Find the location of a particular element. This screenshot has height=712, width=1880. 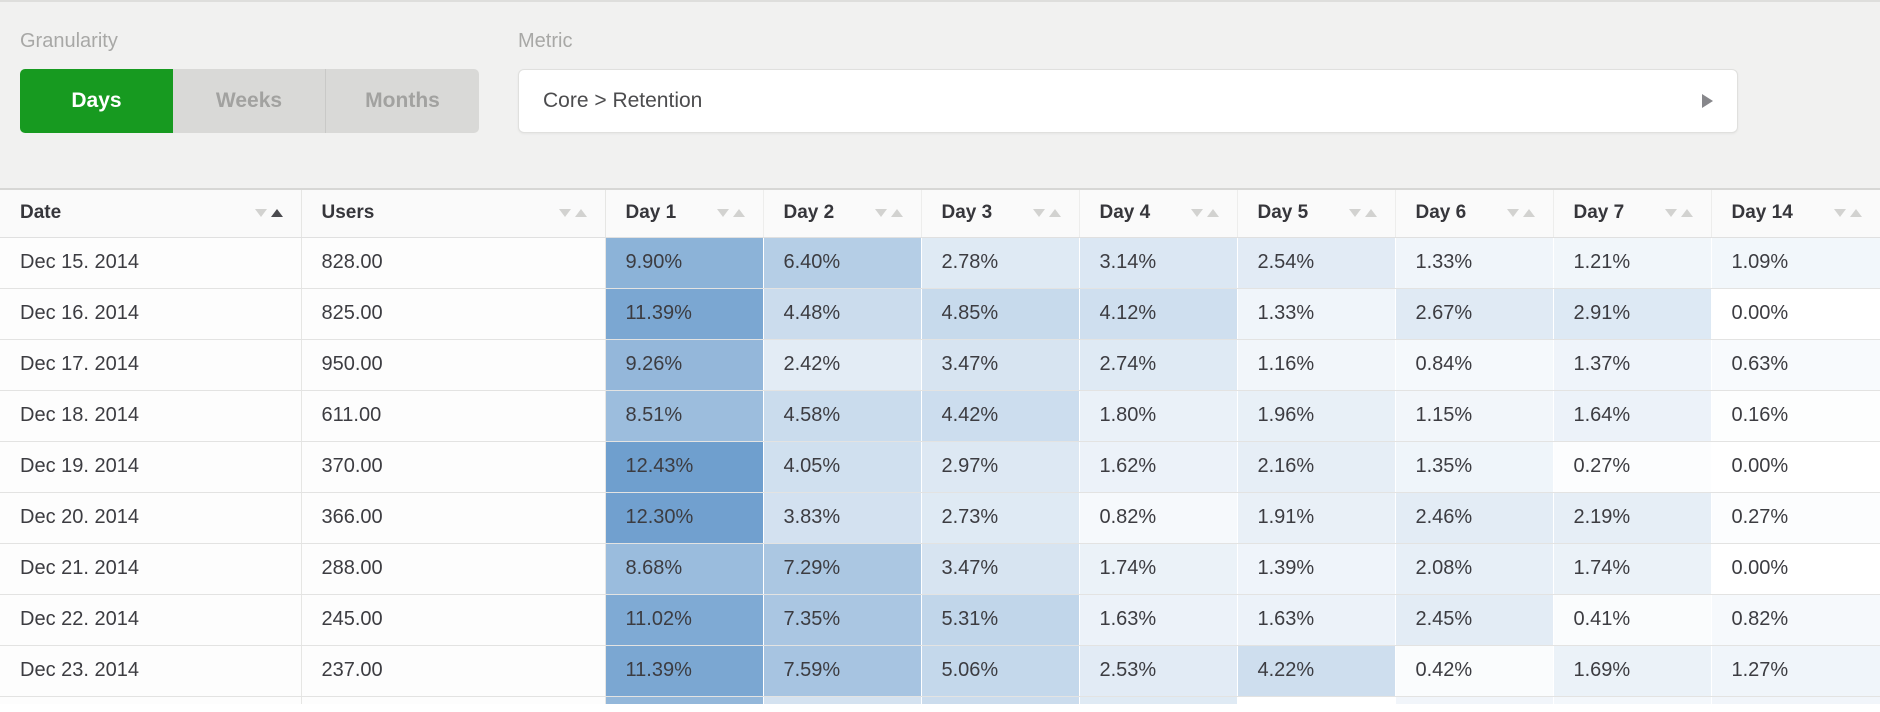

column-header-day1: Day 1 is located at coordinates (684, 214).